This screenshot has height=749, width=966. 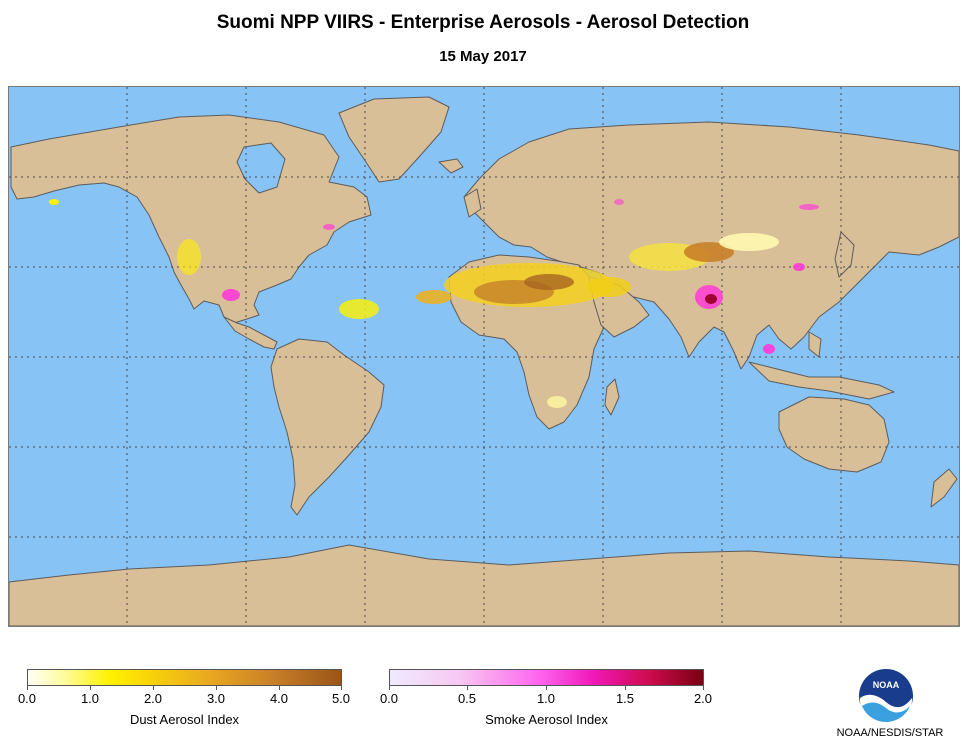 I want to click on indonesia, so click(x=821, y=380).